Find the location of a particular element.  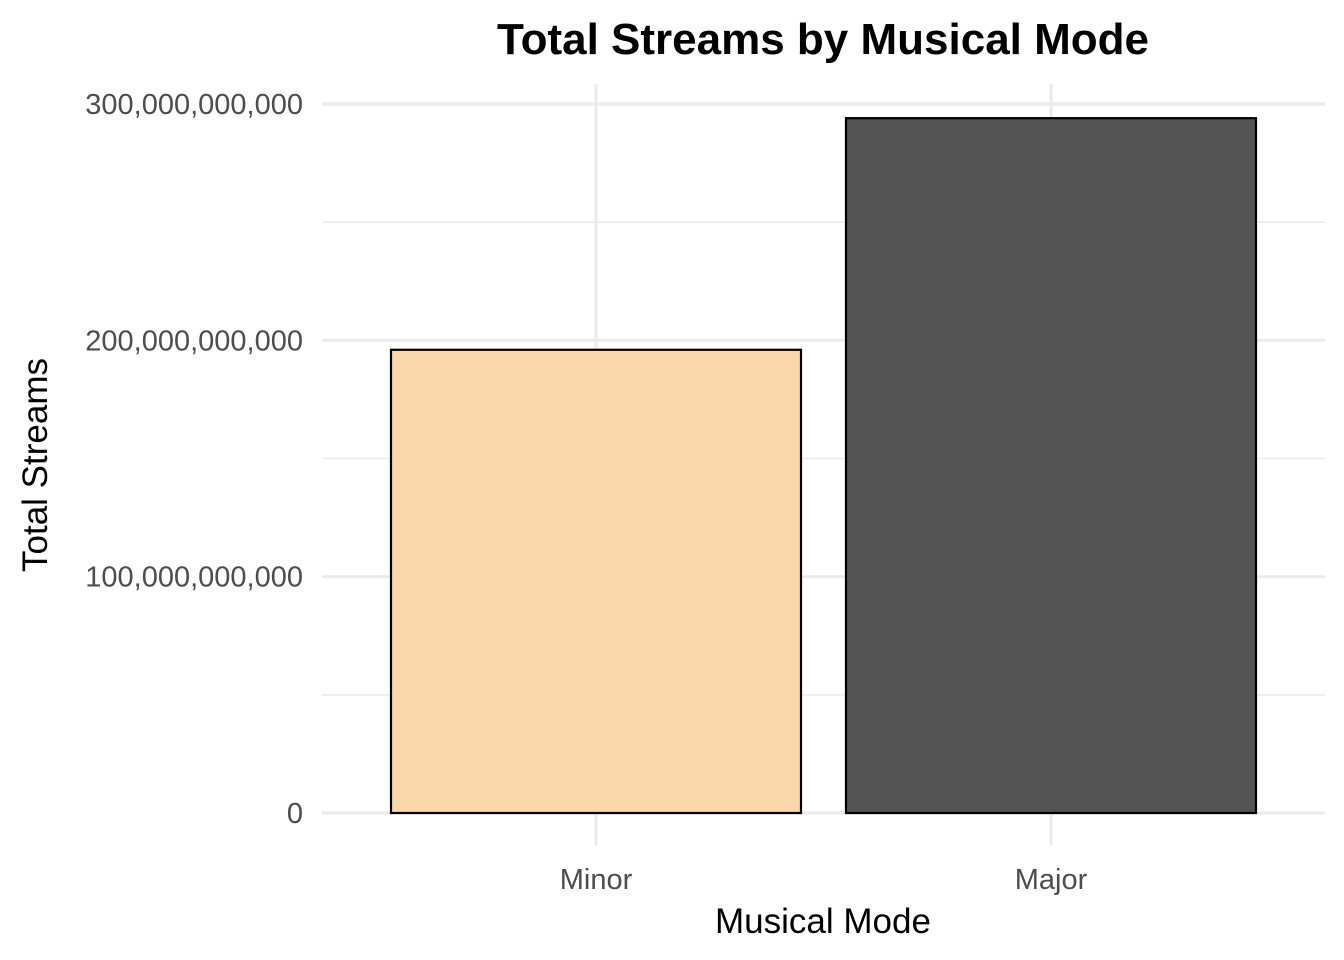

x-axis-title: Musical Mode is located at coordinates (823, 921).